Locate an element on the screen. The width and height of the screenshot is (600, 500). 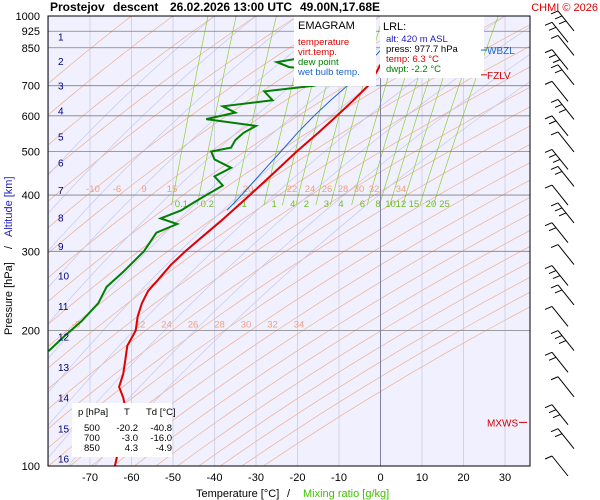
altitude-tick-label: 12 is located at coordinates (64, 337).